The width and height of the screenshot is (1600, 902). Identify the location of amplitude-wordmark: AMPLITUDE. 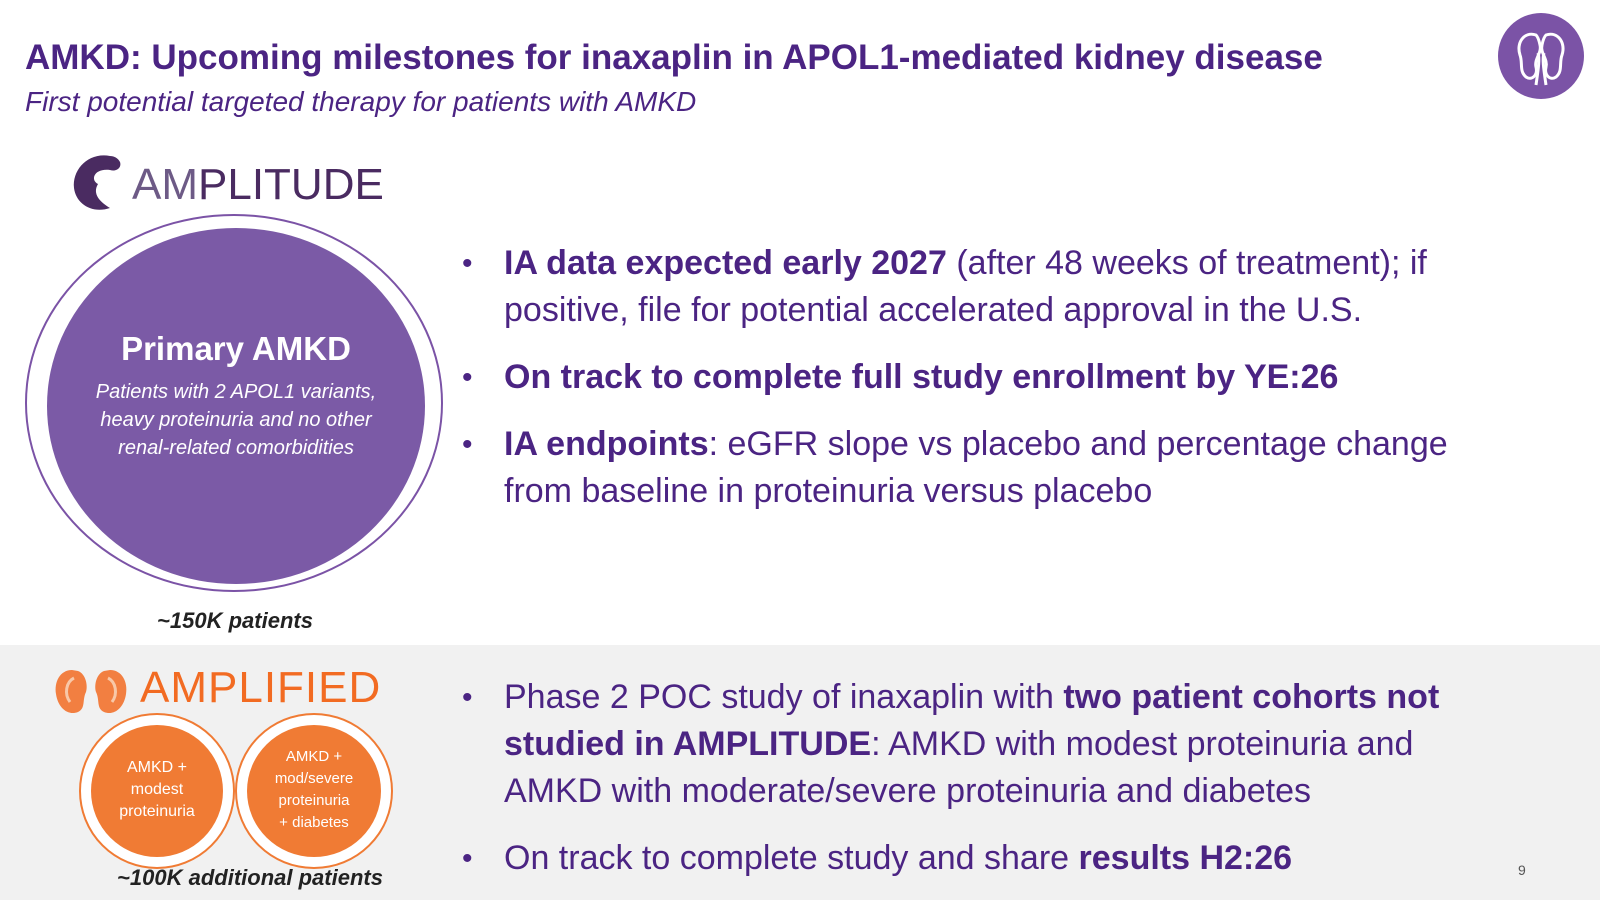
(258, 184).